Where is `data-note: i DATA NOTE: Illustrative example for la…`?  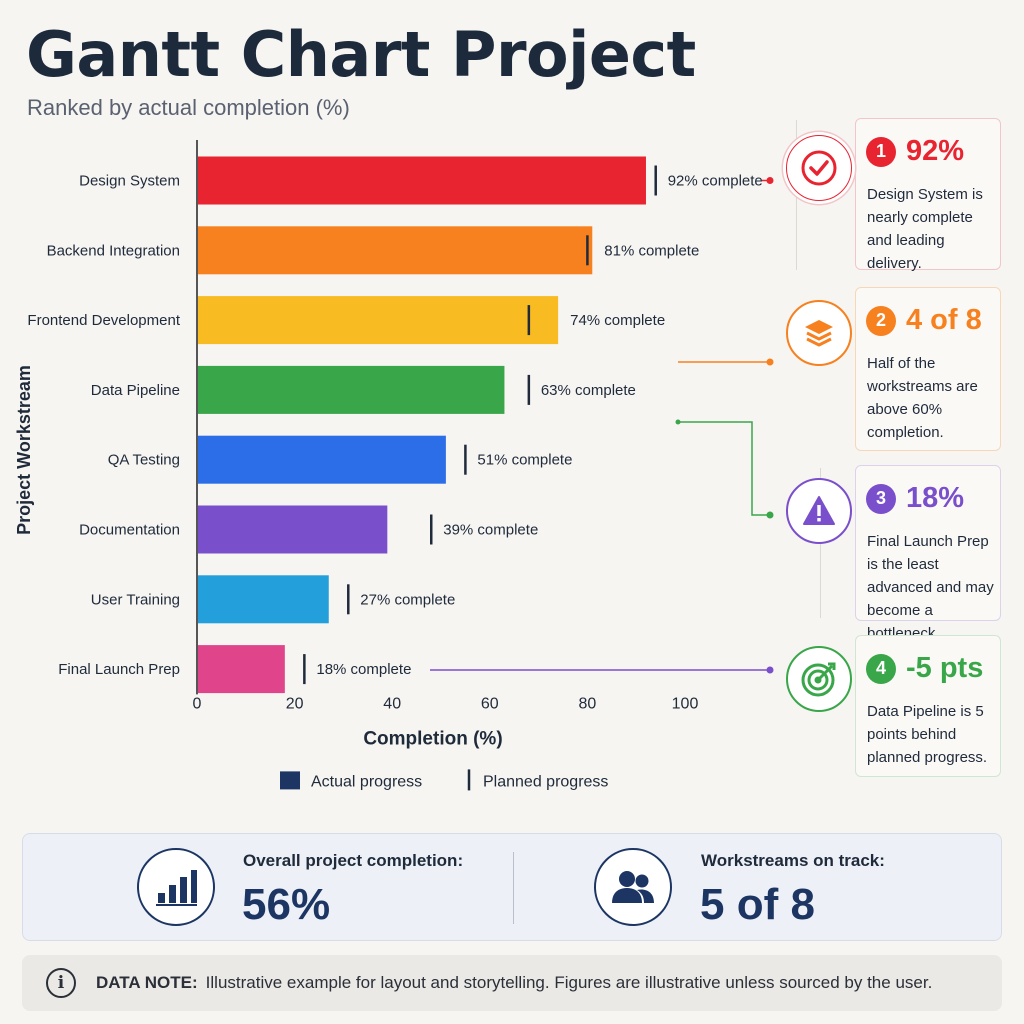
data-note: i DATA NOTE: Illustrative example for la… is located at coordinates (512, 983).